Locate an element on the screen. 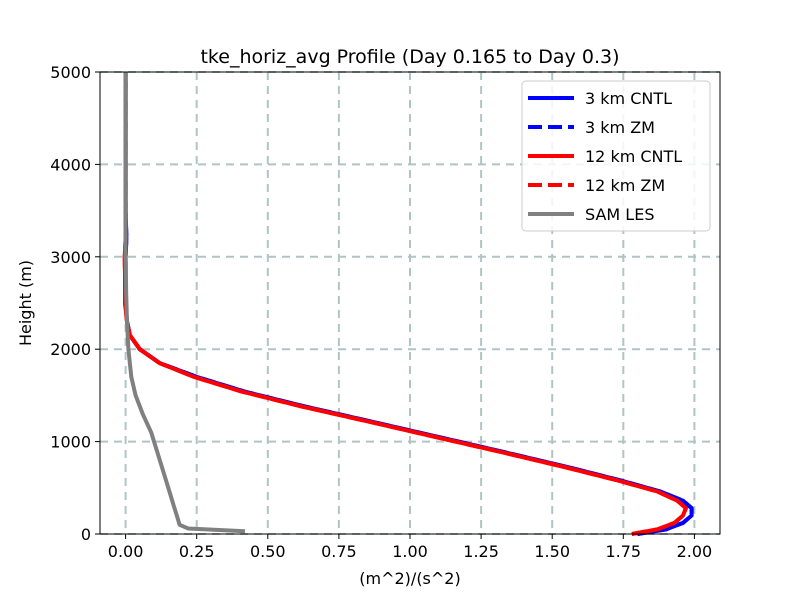 This screenshot has height=600, width=800. legend-label: SAM LES is located at coordinates (619, 214).